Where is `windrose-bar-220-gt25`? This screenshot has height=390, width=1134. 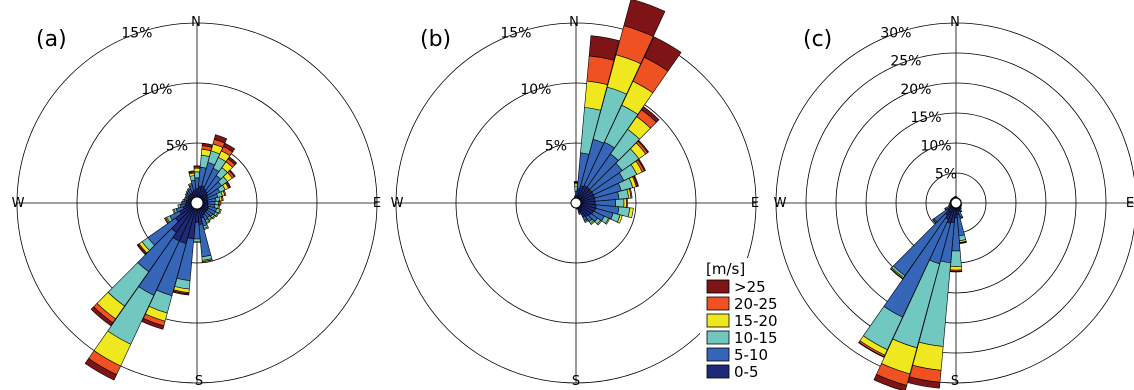 windrose-bar-220-gt25 is located at coordinates (102, 316).